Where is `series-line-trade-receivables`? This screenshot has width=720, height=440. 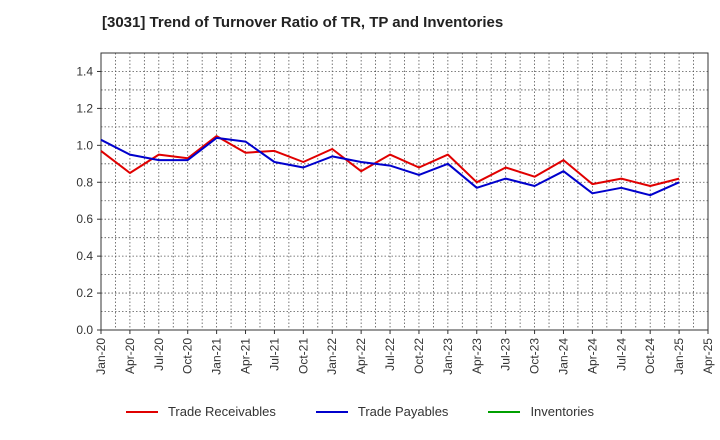 series-line-trade-receivables is located at coordinates (390, 161).